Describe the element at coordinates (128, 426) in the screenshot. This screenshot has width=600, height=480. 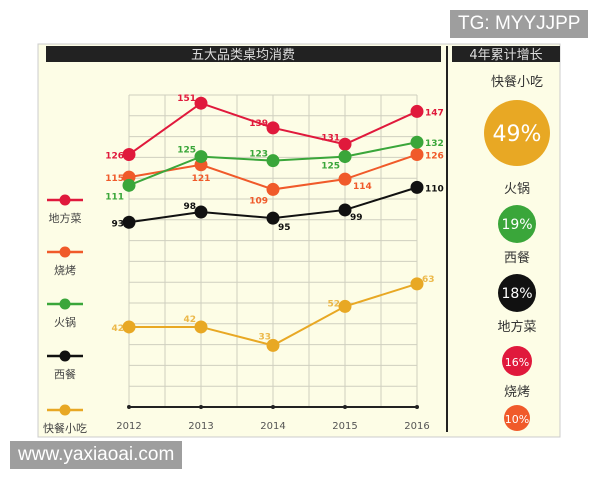
I see `x-tick-label: 2012` at that location.